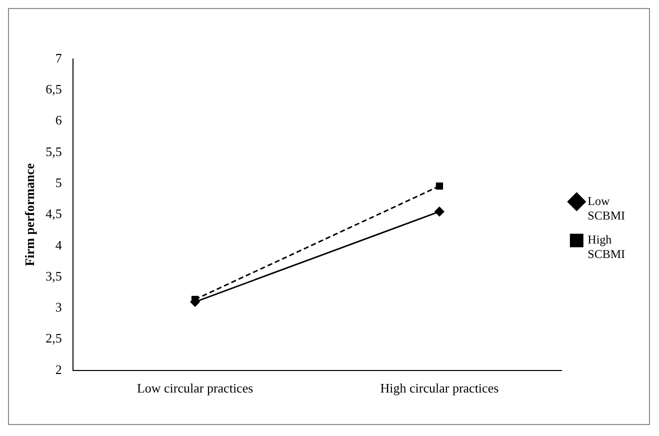  What do you see at coordinates (58, 58) in the screenshot?
I see `y-tick-label: 7` at bounding box center [58, 58].